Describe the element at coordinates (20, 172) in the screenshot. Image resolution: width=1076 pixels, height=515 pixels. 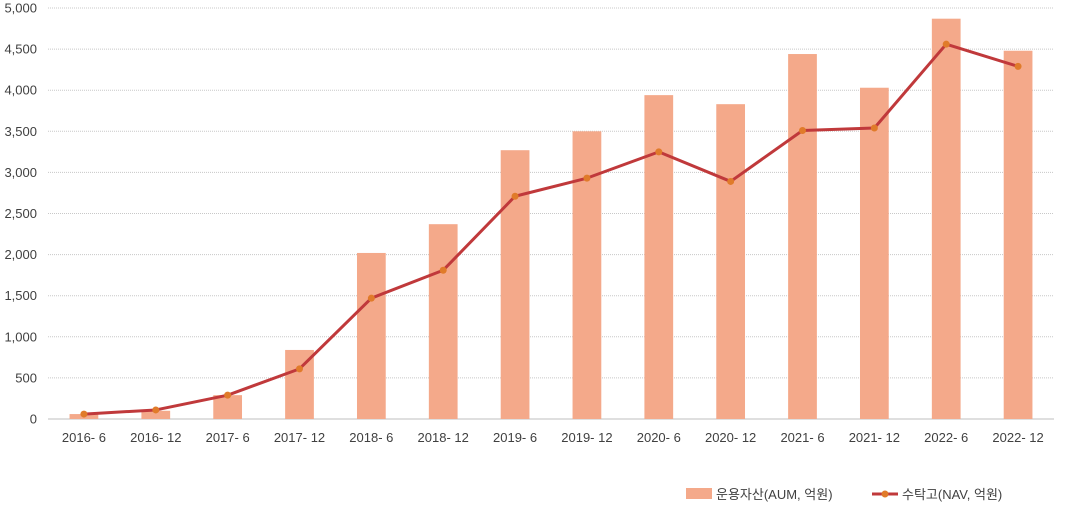
I see `y-tick-label: 3,000` at that location.